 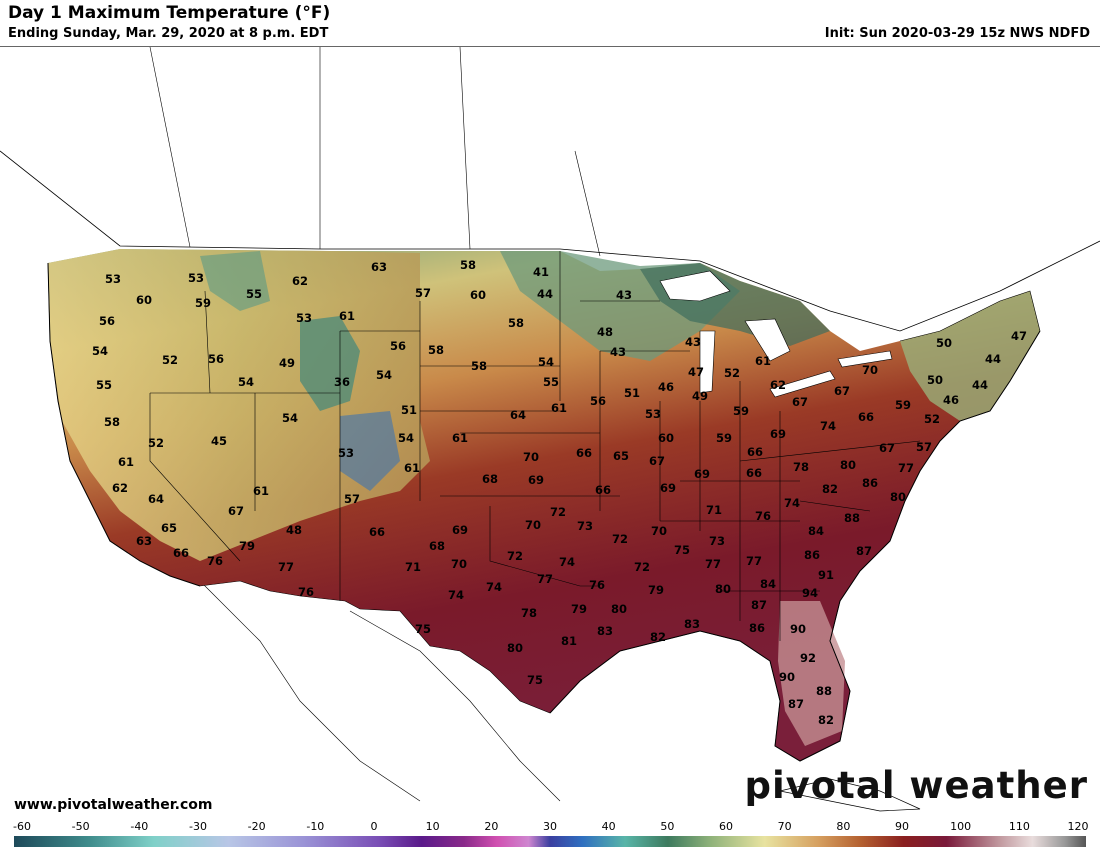 I want to click on temperature-value: 76, so click(x=306, y=592).